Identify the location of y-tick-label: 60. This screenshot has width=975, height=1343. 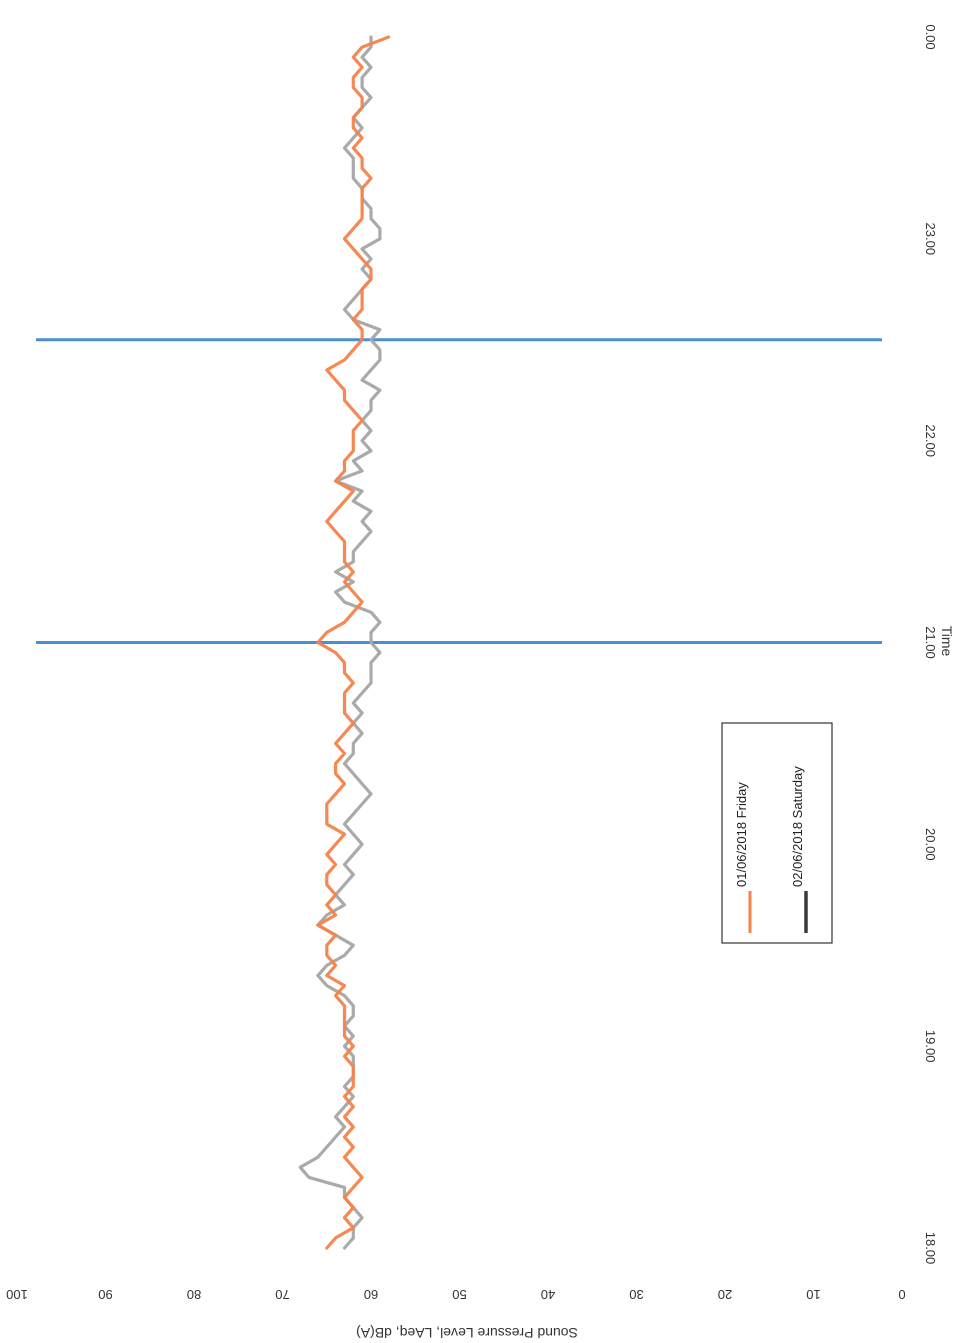
(371, 1294).